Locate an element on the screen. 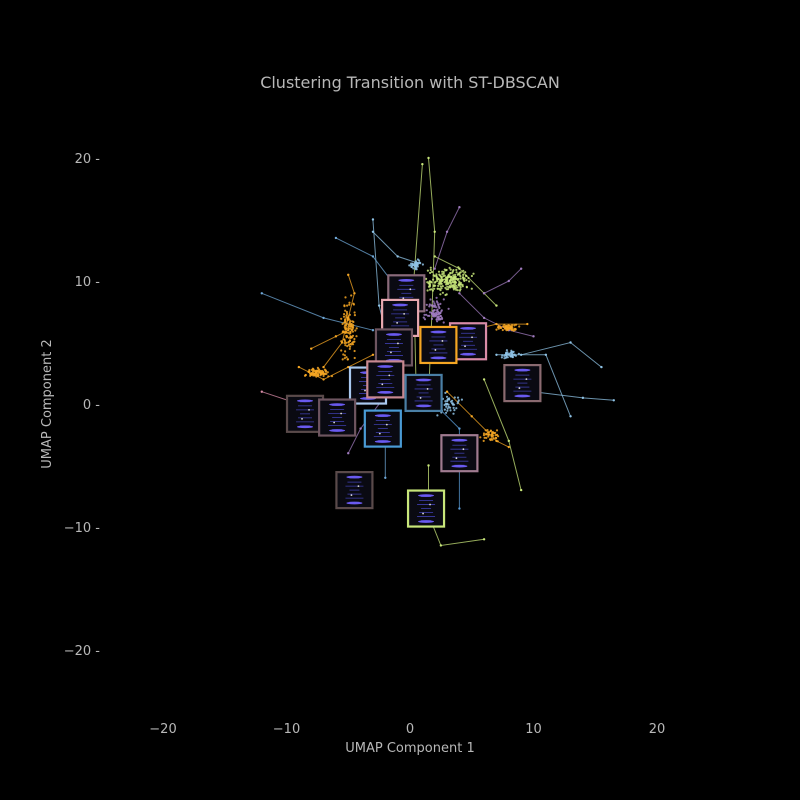 Image resolution: width=800 pixels, height=800 pixels. cluster-blob-layer is located at coordinates (412, 350).